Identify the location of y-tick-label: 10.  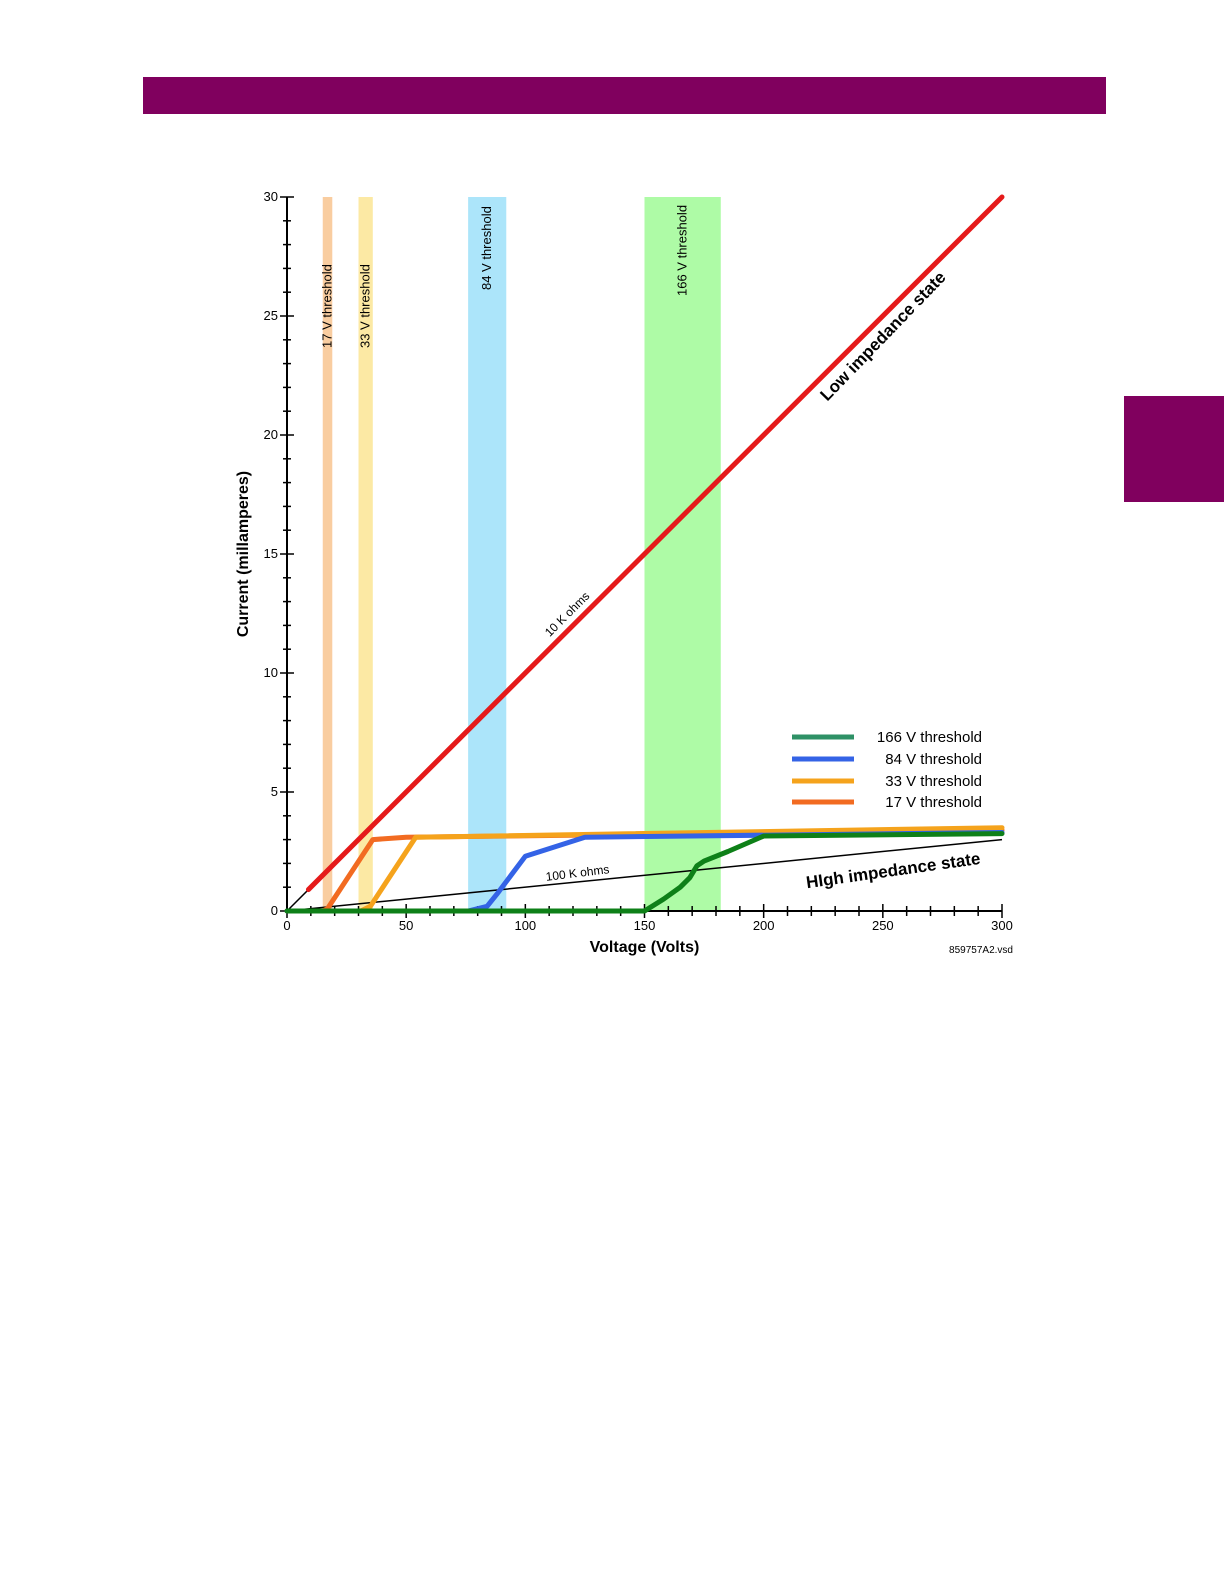
(271, 672).